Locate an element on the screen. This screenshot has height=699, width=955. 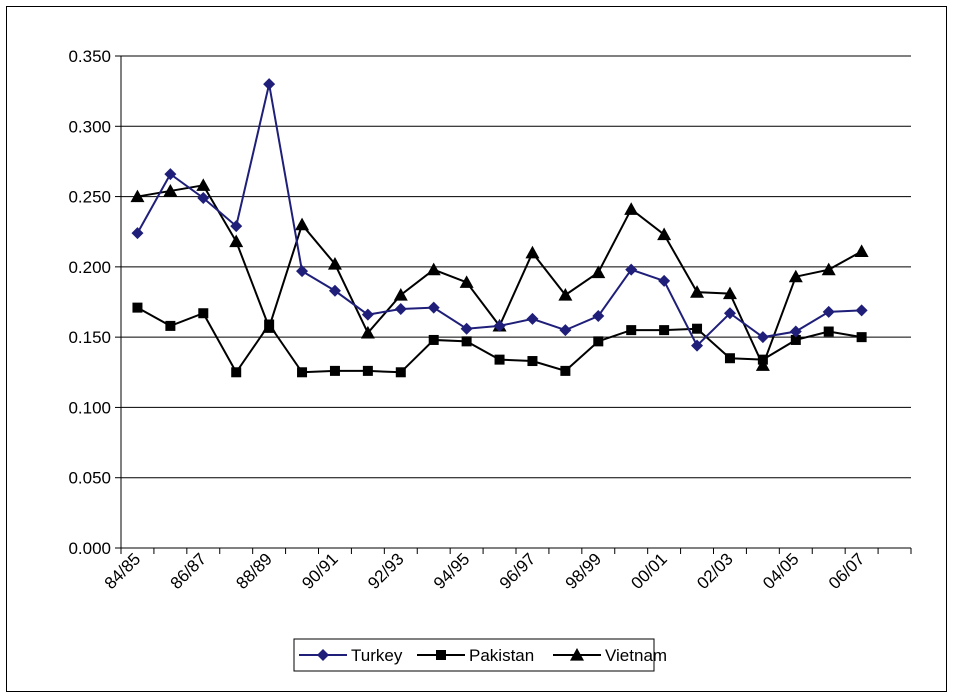
x-tick-label: 92/93 is located at coordinates (386, 571).